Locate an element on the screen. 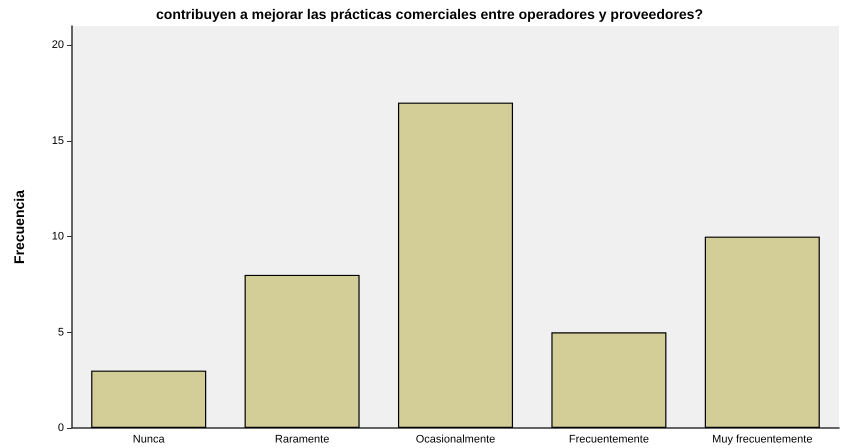 The width and height of the screenshot is (859, 448). x-tick-label: Nunca is located at coordinates (149, 440).